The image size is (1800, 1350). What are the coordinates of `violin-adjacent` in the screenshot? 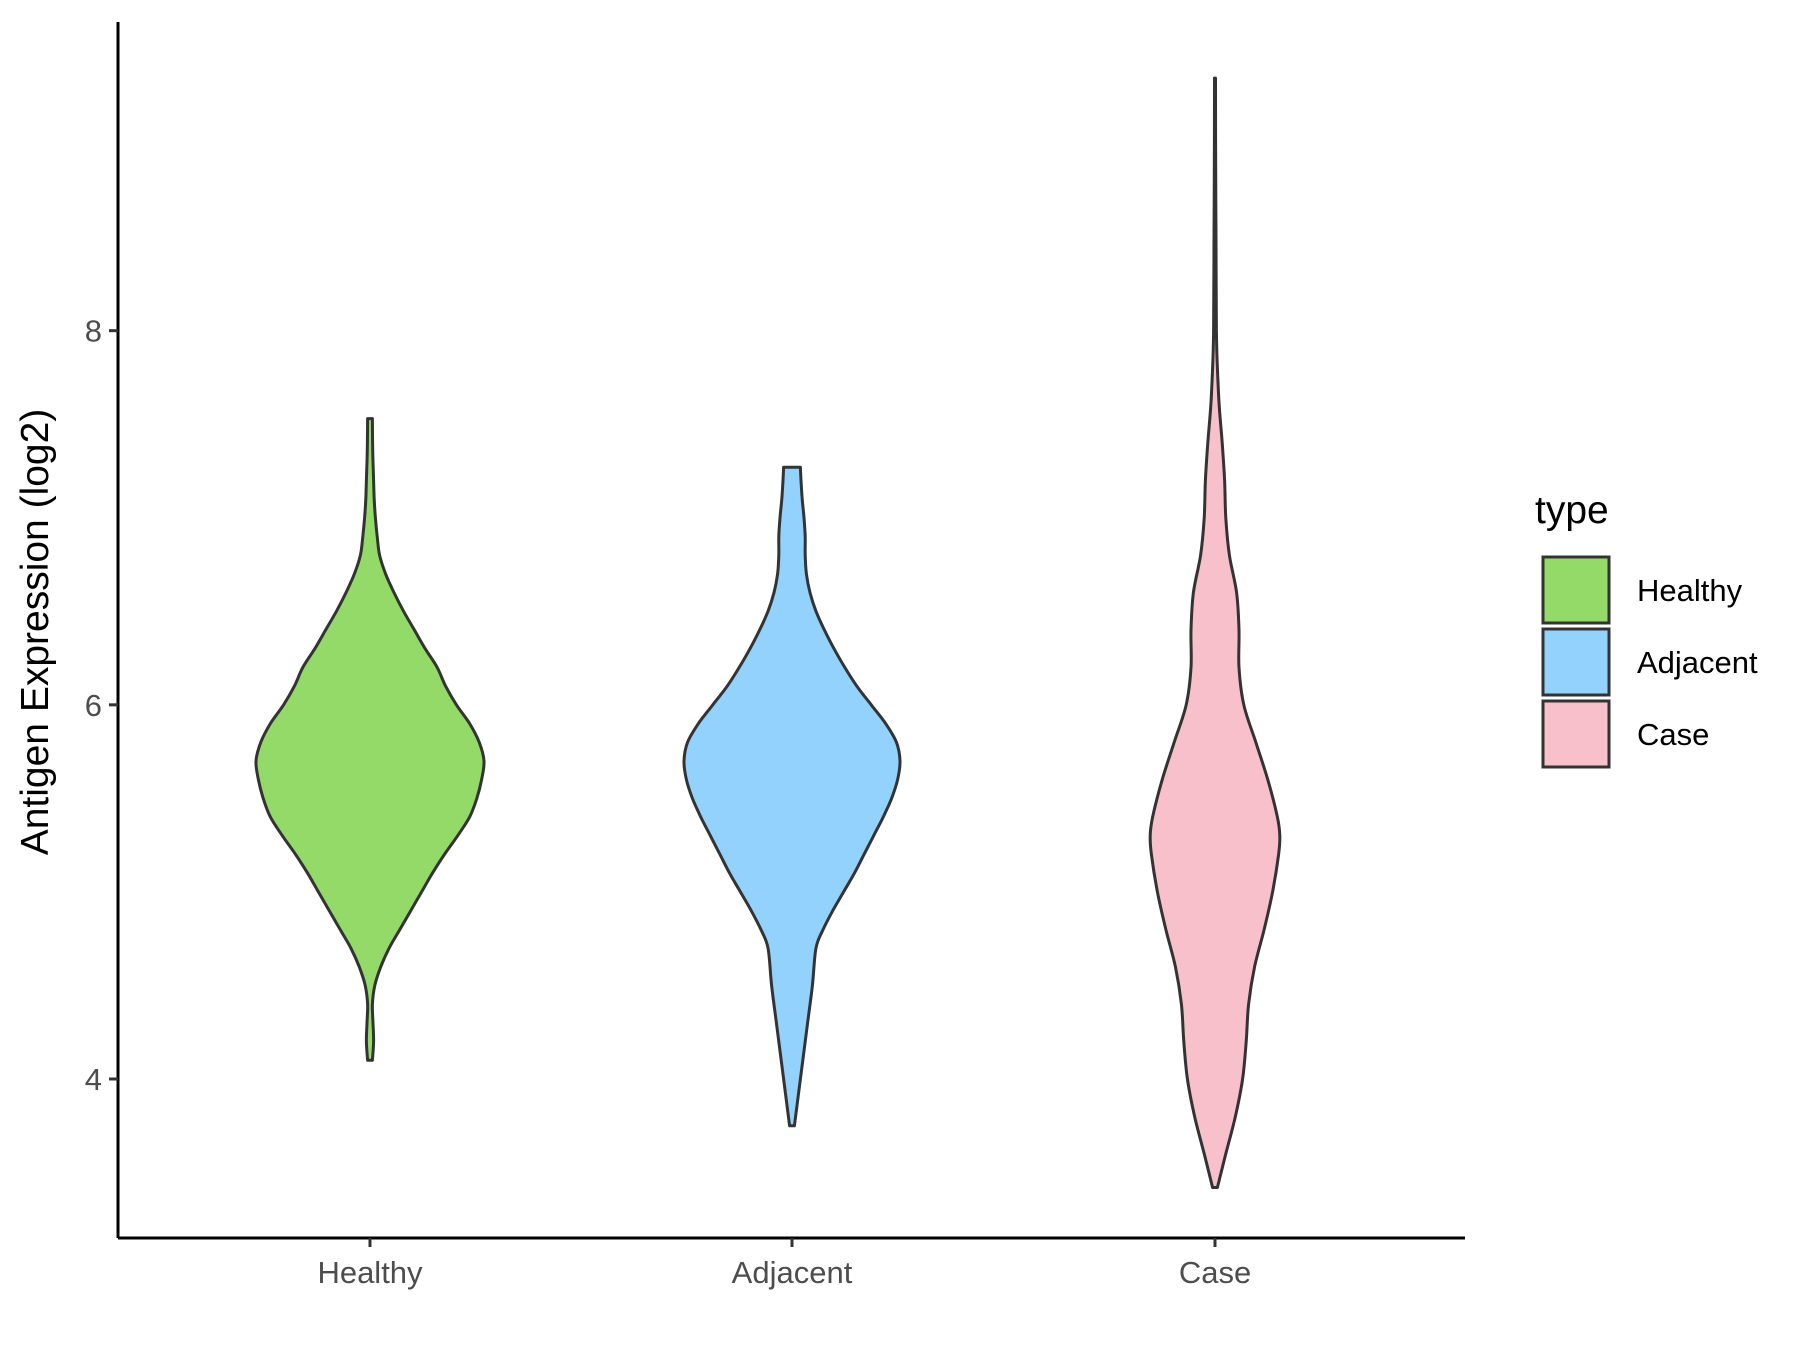 It's located at (792, 796).